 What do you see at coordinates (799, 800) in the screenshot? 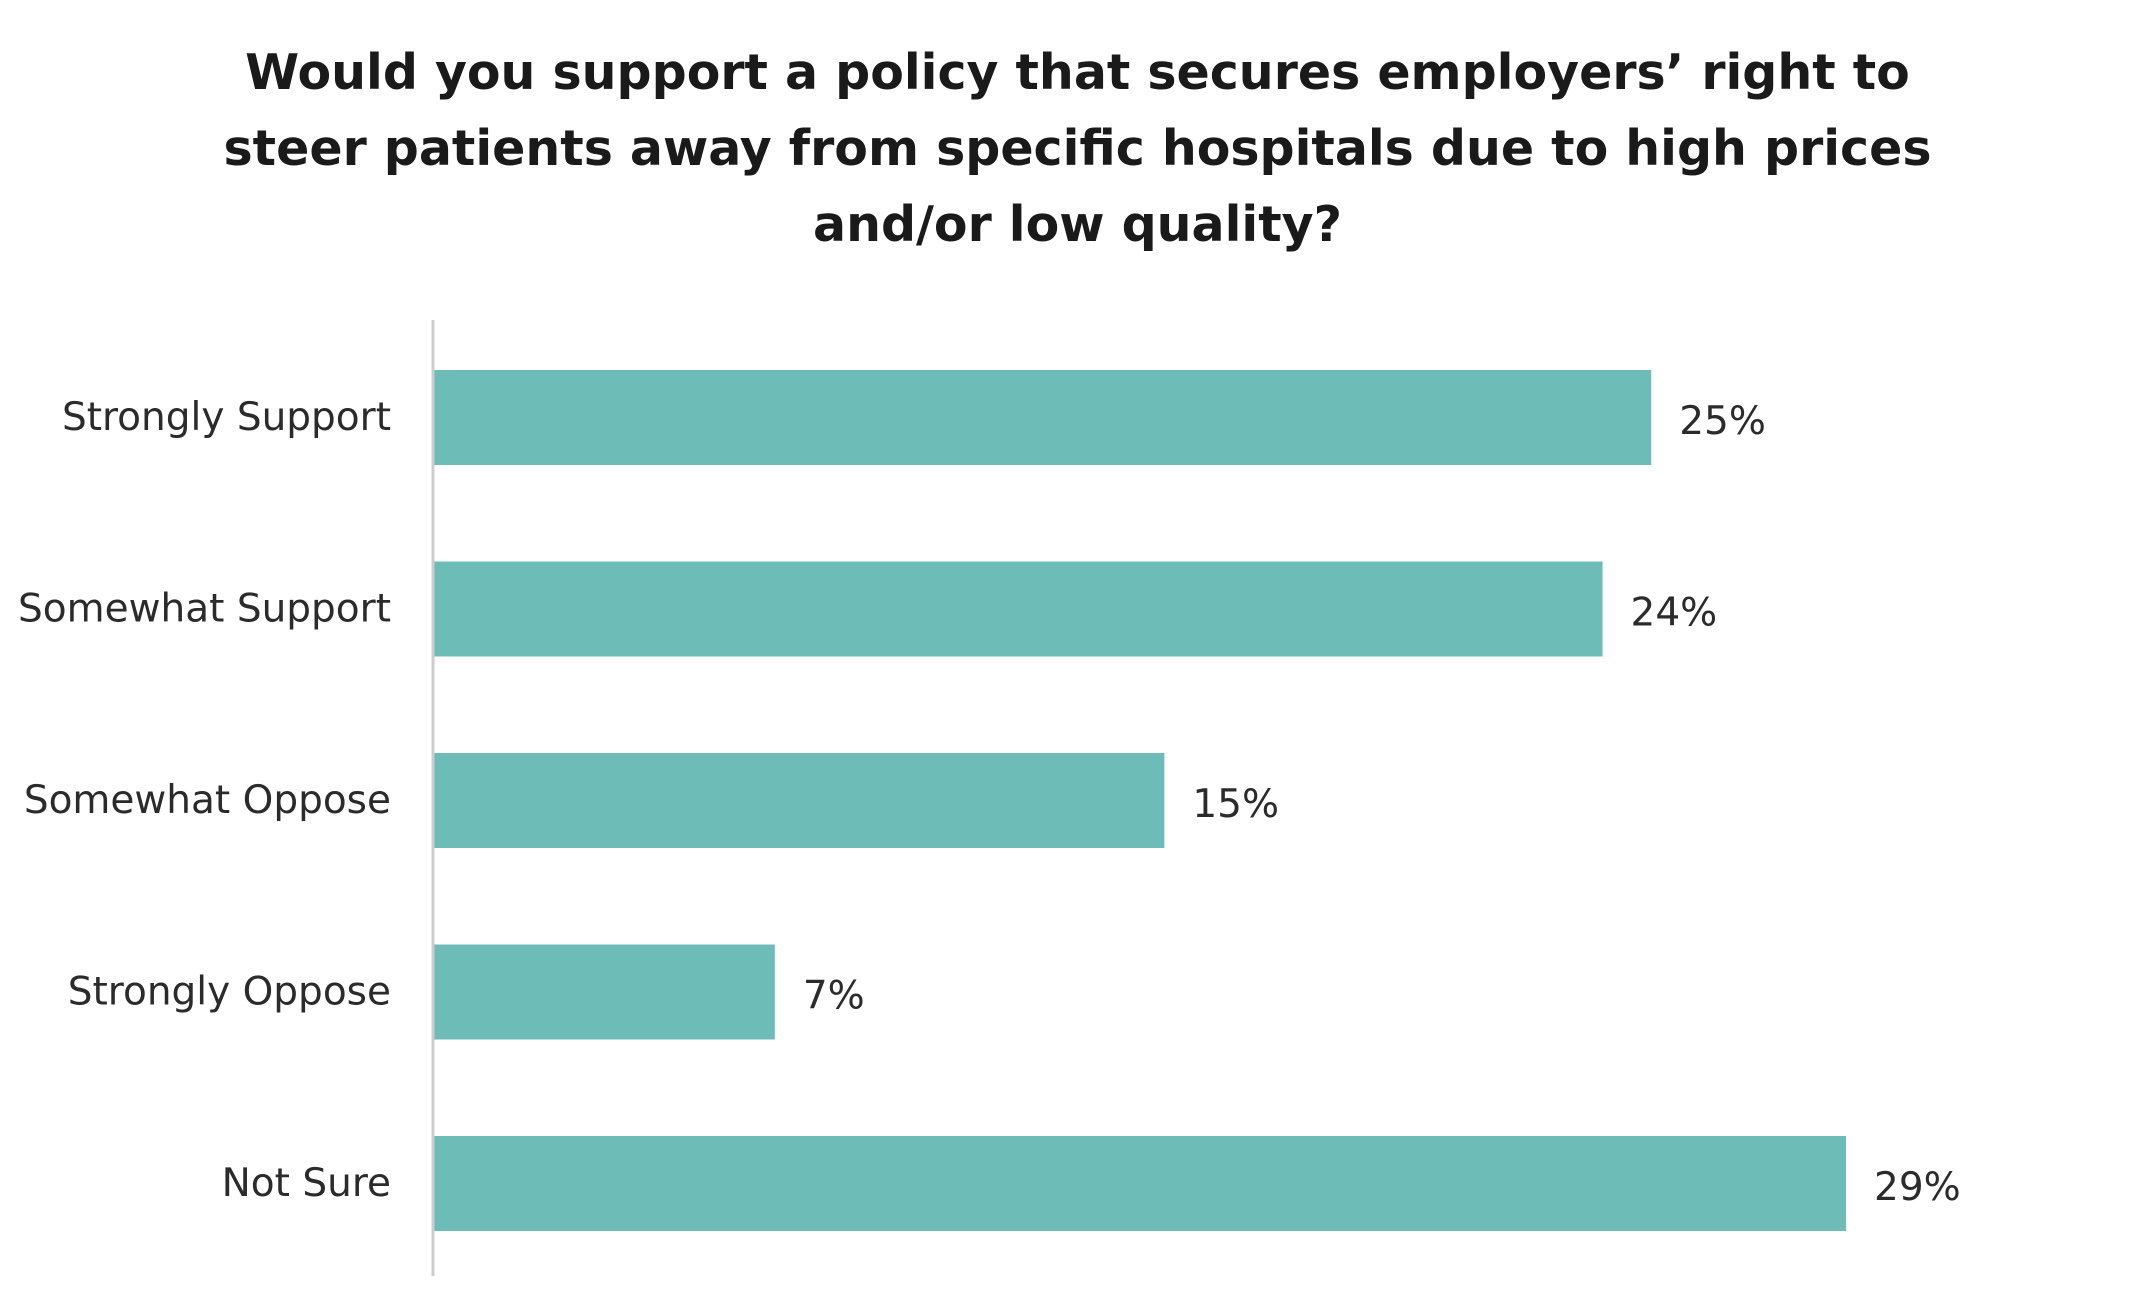
I see `bar-somewhat-oppose` at bounding box center [799, 800].